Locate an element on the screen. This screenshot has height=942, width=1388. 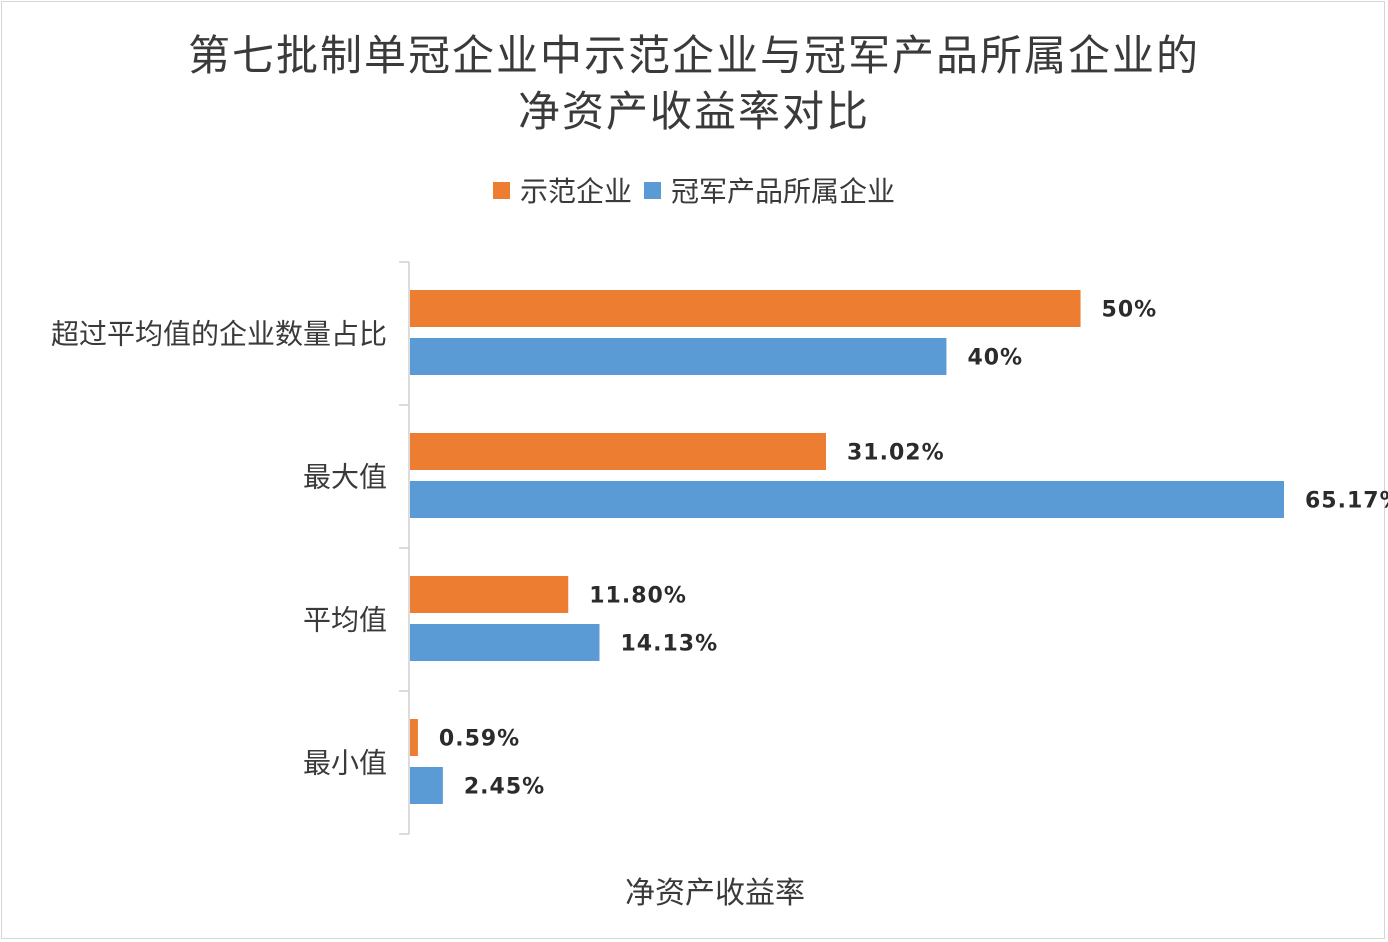
legend-label-series-2: 冠军产品所属企业 is located at coordinates (783, 191).